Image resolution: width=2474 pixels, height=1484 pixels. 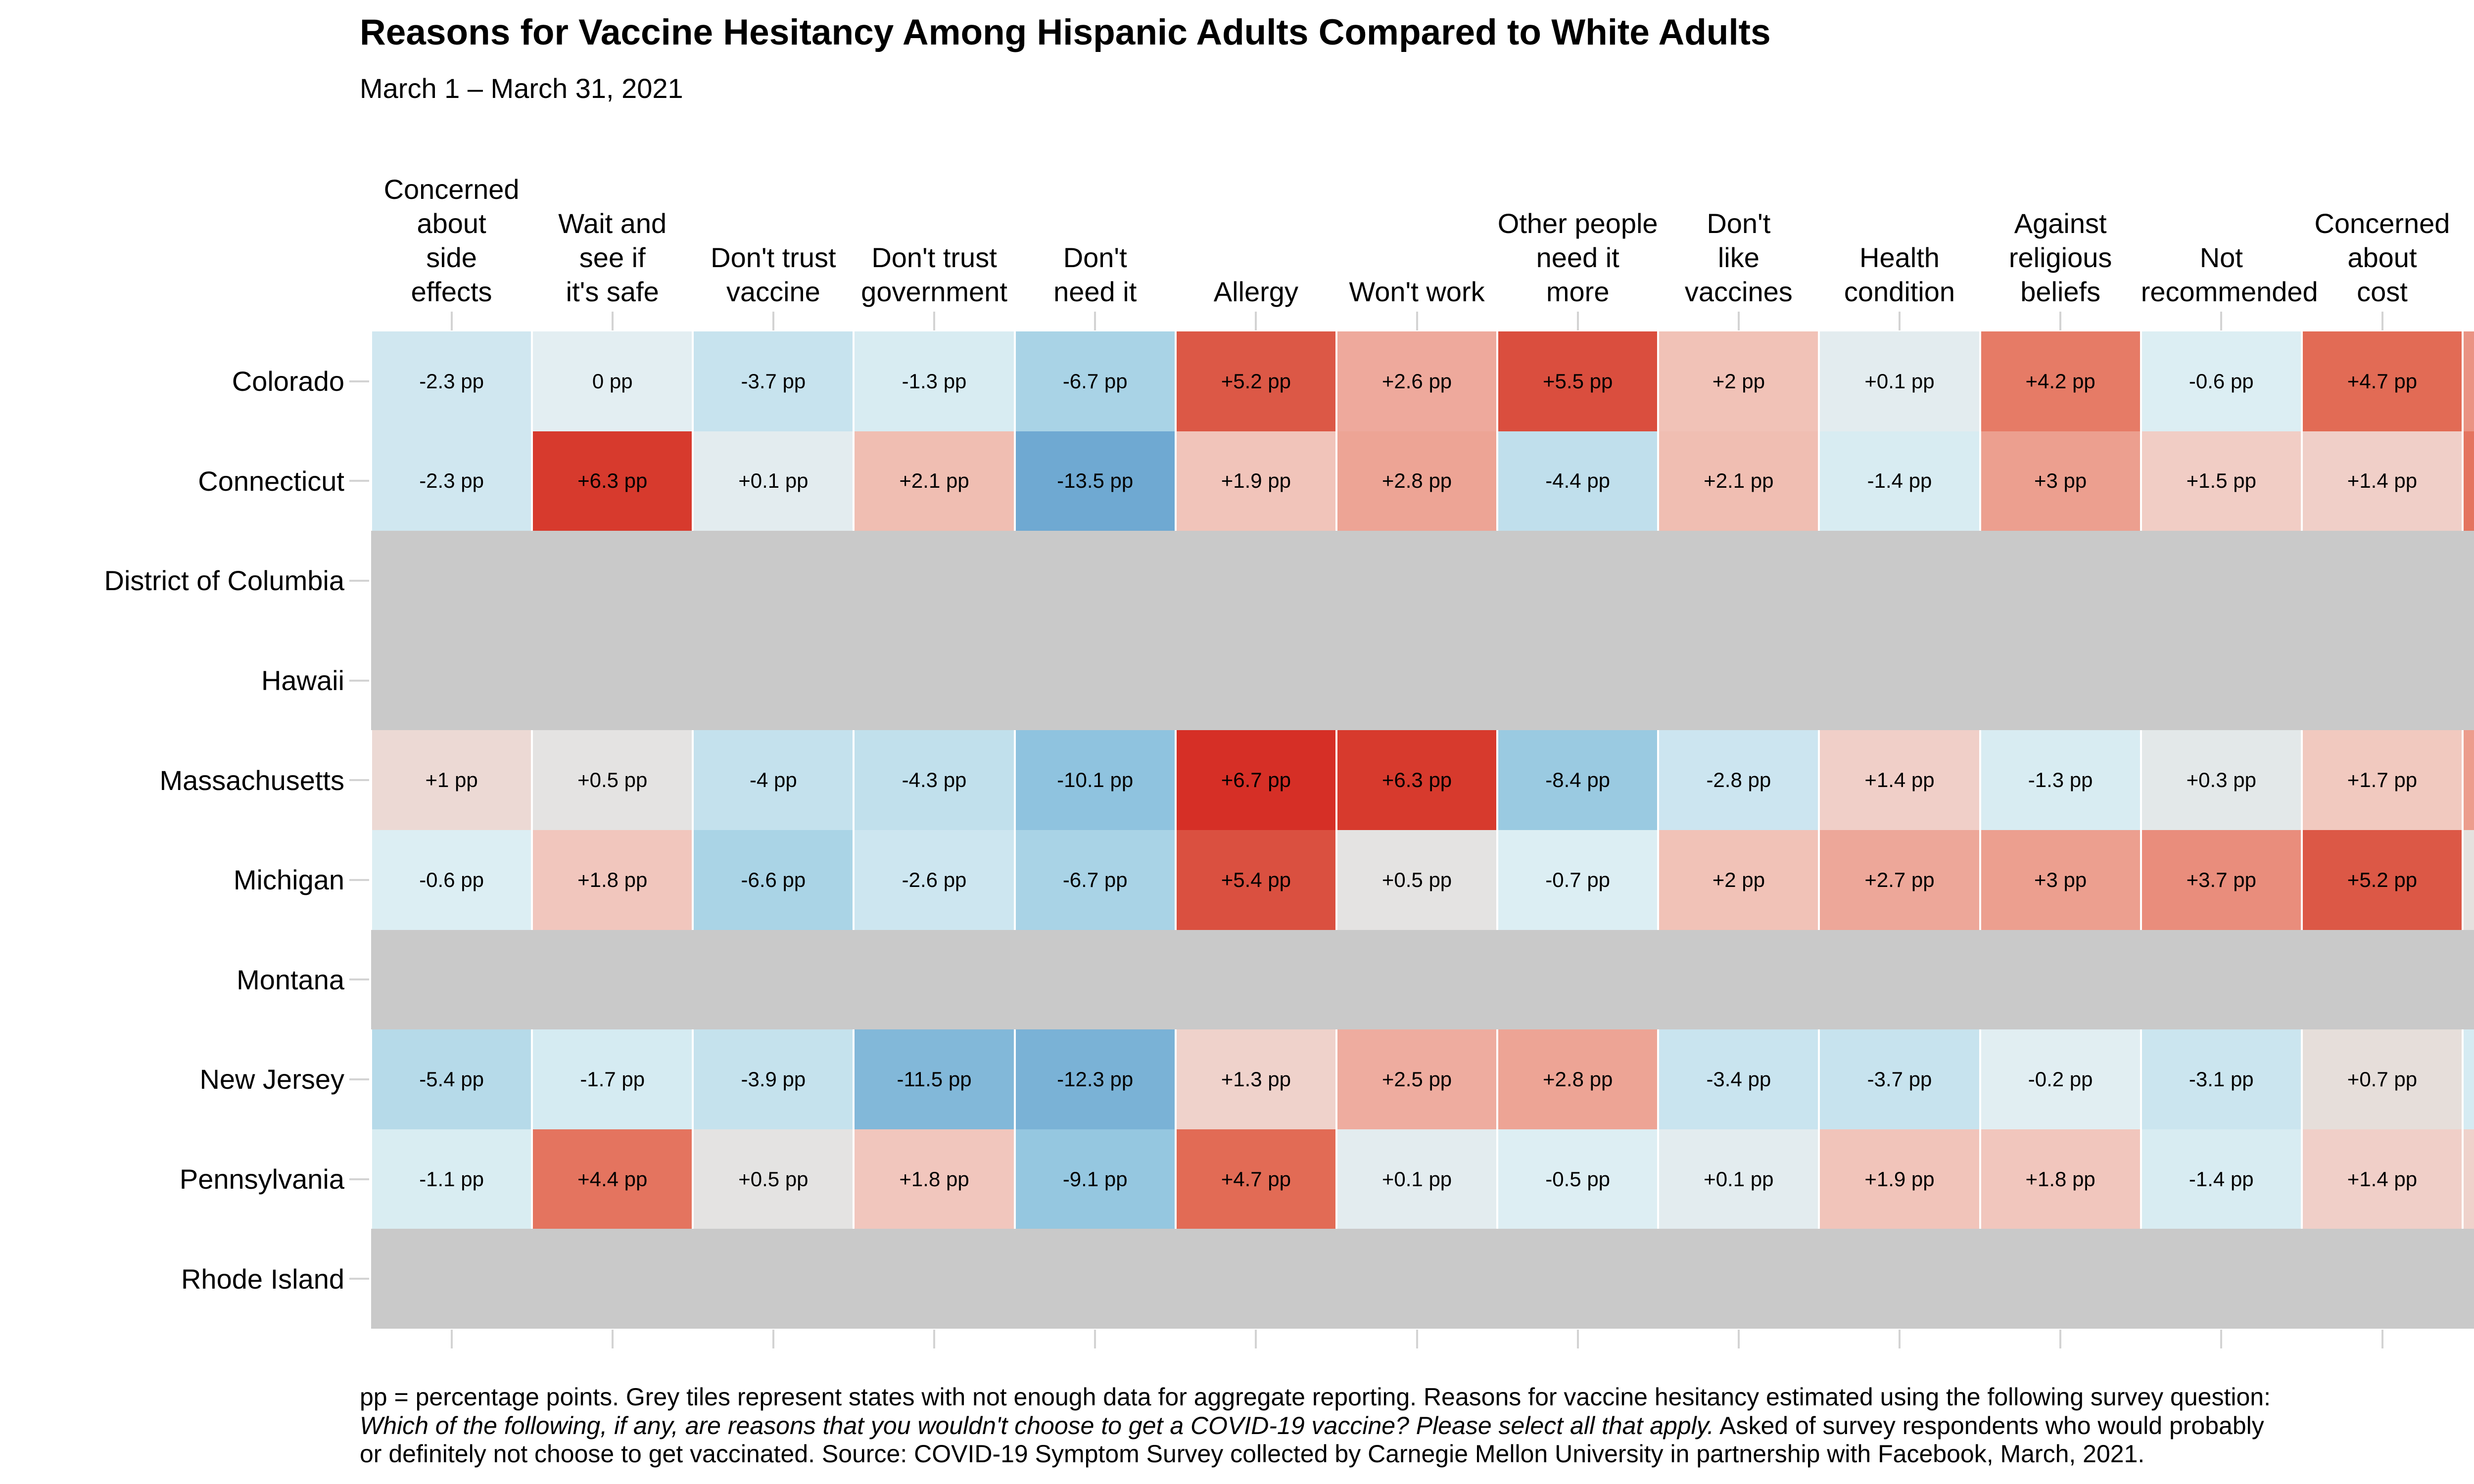 What do you see at coordinates (2221, 880) in the screenshot?
I see `heatmap-cell-michigan-not-recommended: +3.7 pp` at bounding box center [2221, 880].